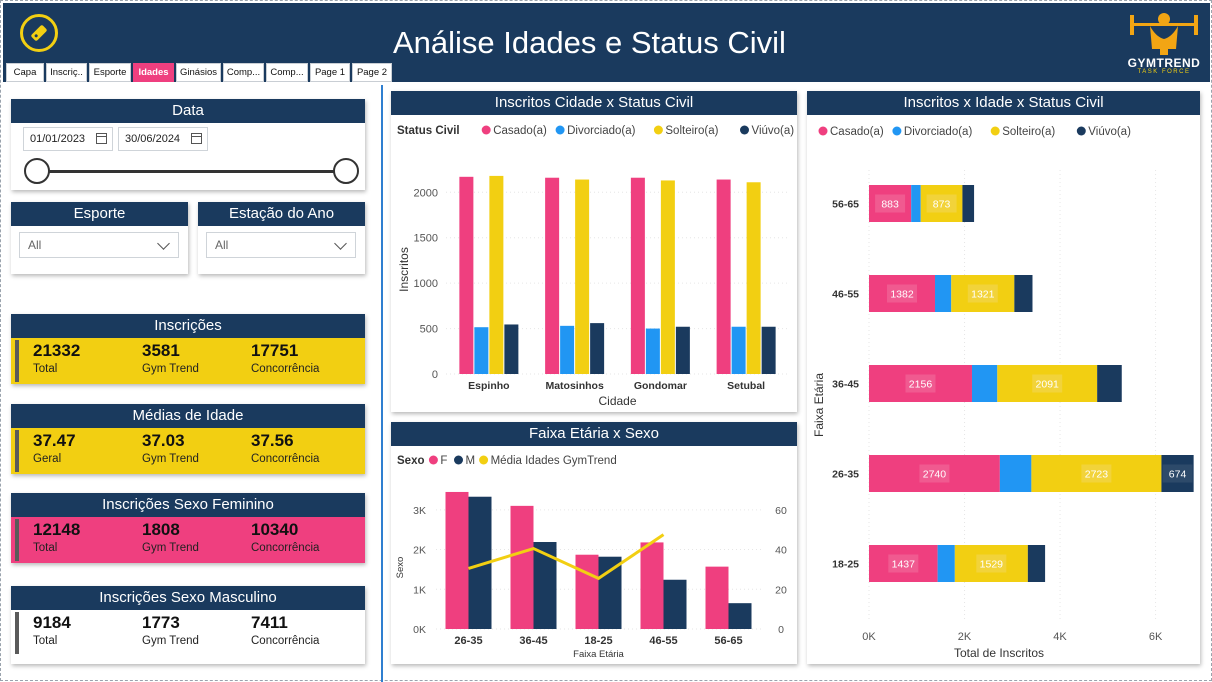 The height and width of the screenshot is (682, 1212). I want to click on legend-entry: Solteiro(a), so click(1028, 132).